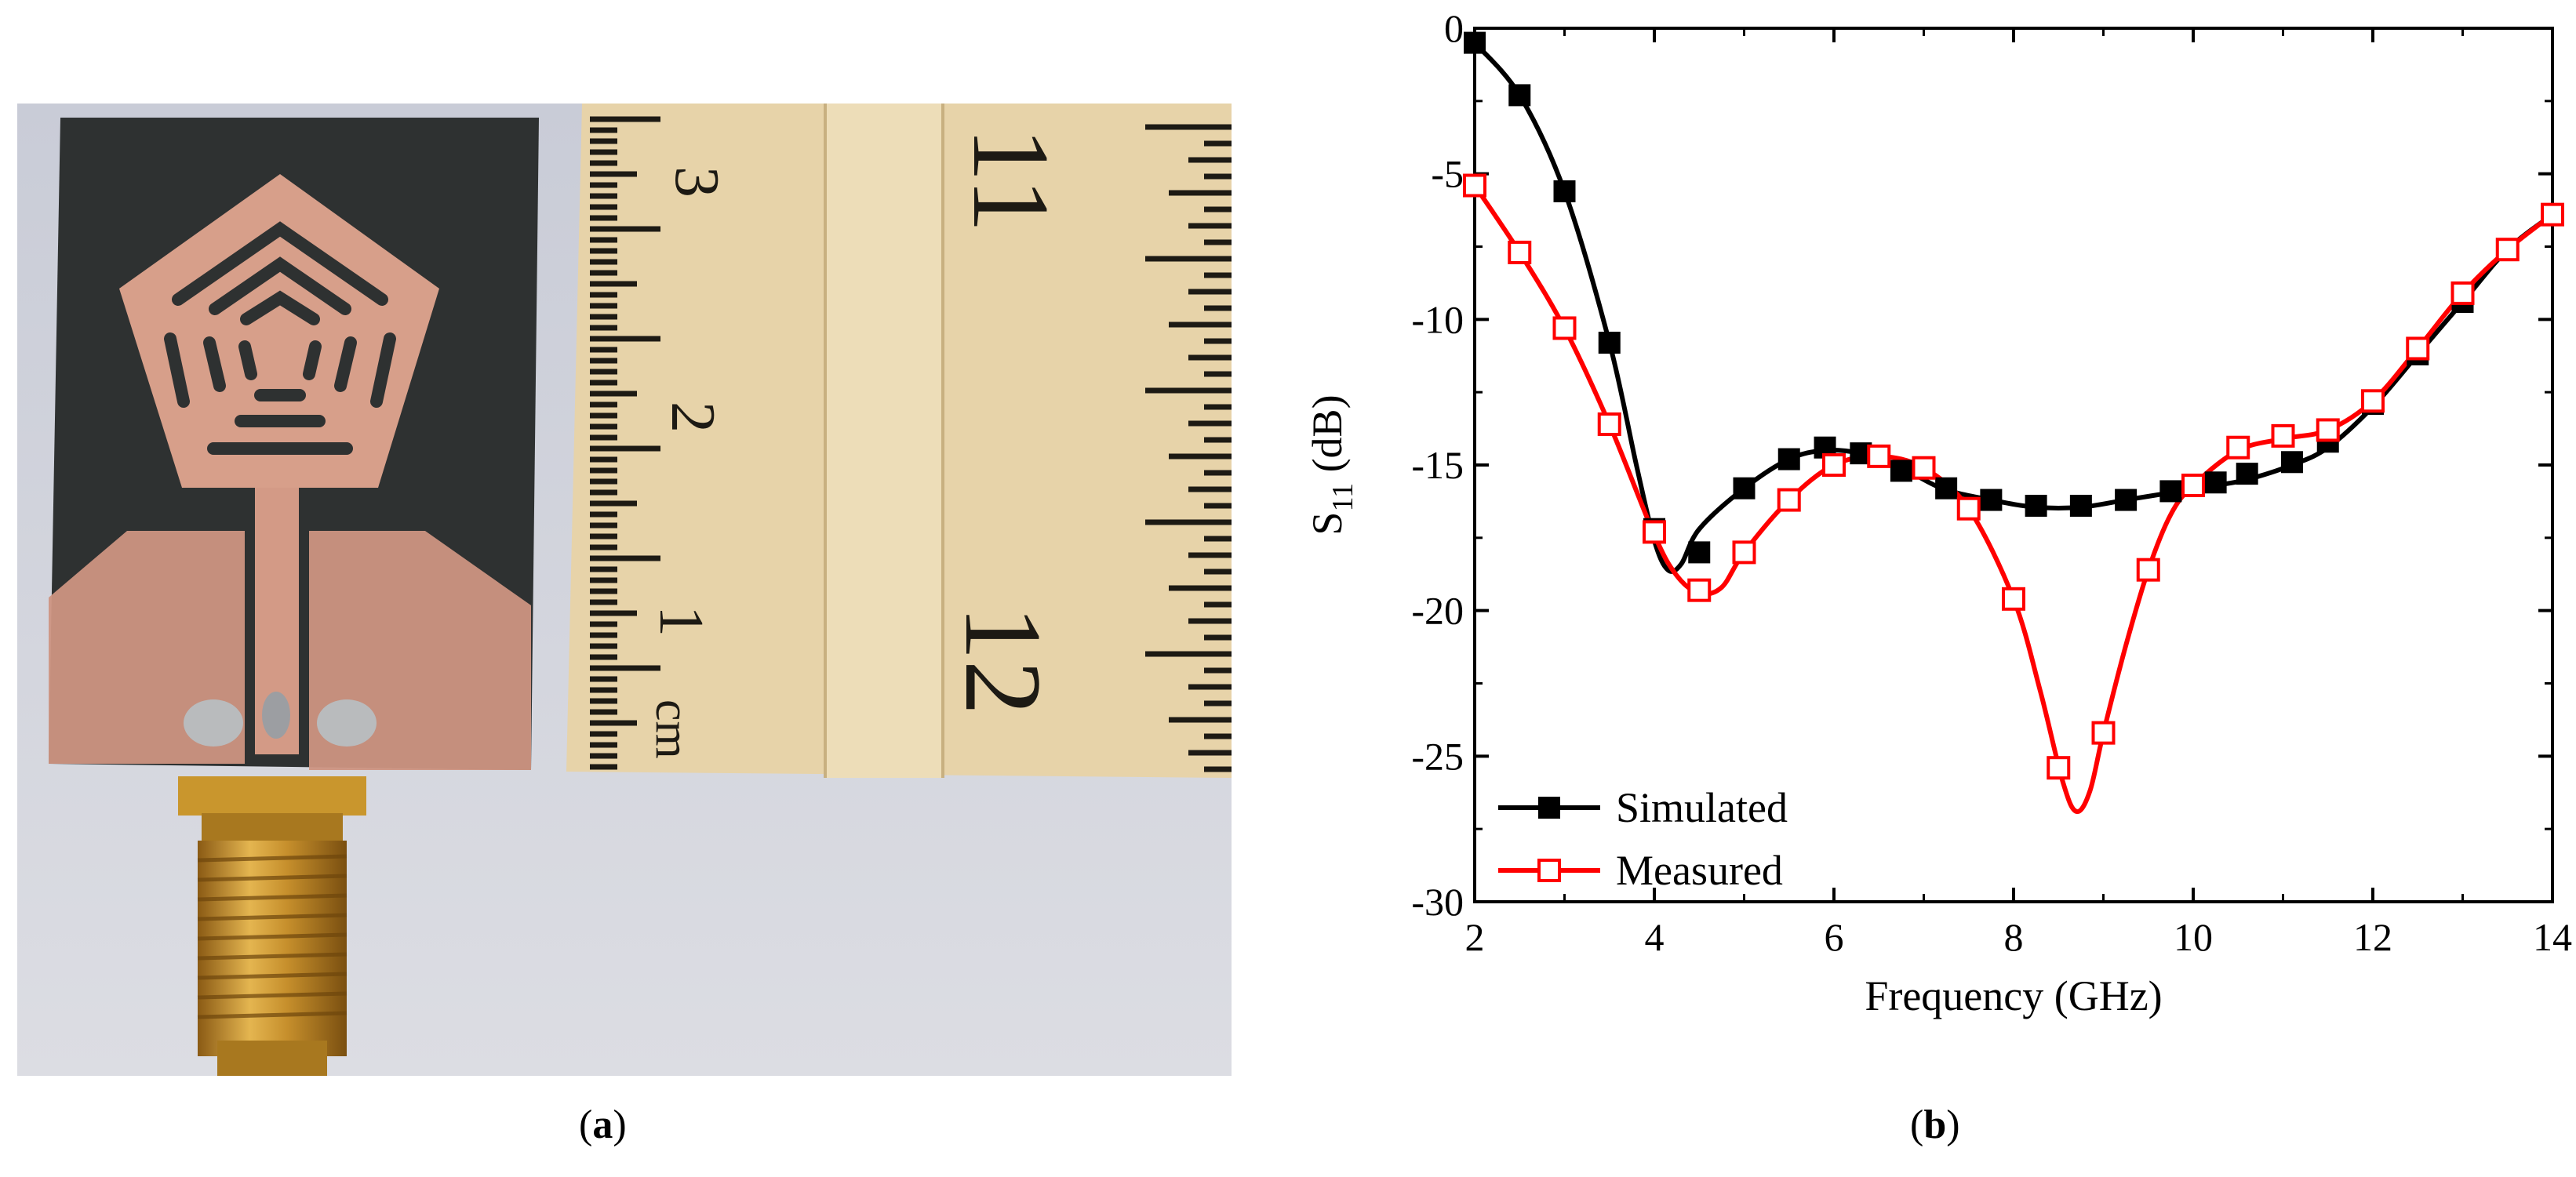 This screenshot has height=1177, width=2576. Describe the element at coordinates (1011, 180) in the screenshot. I see `ruler-label-11: 11` at that location.